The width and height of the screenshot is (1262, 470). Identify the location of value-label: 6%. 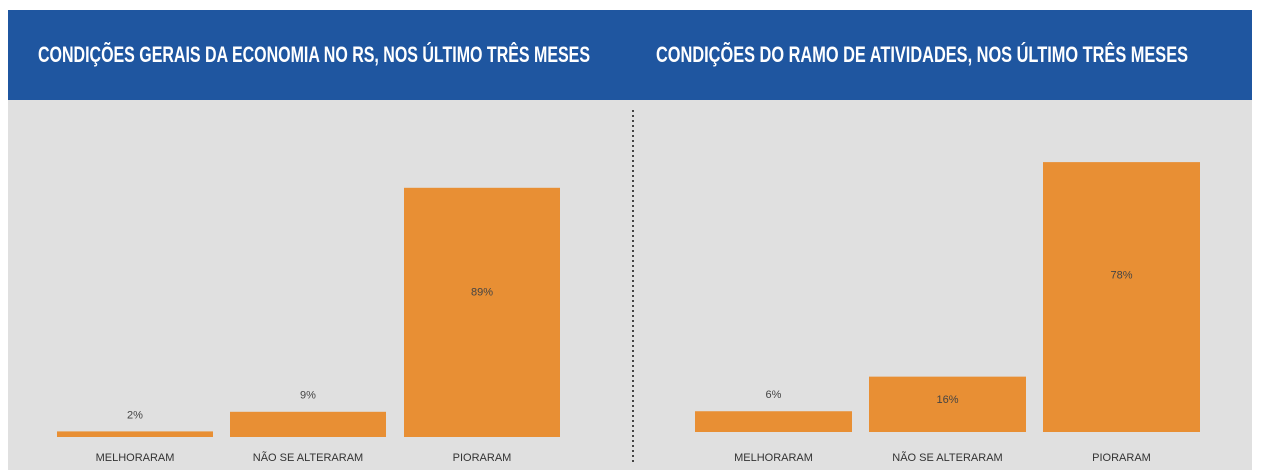
(774, 395).